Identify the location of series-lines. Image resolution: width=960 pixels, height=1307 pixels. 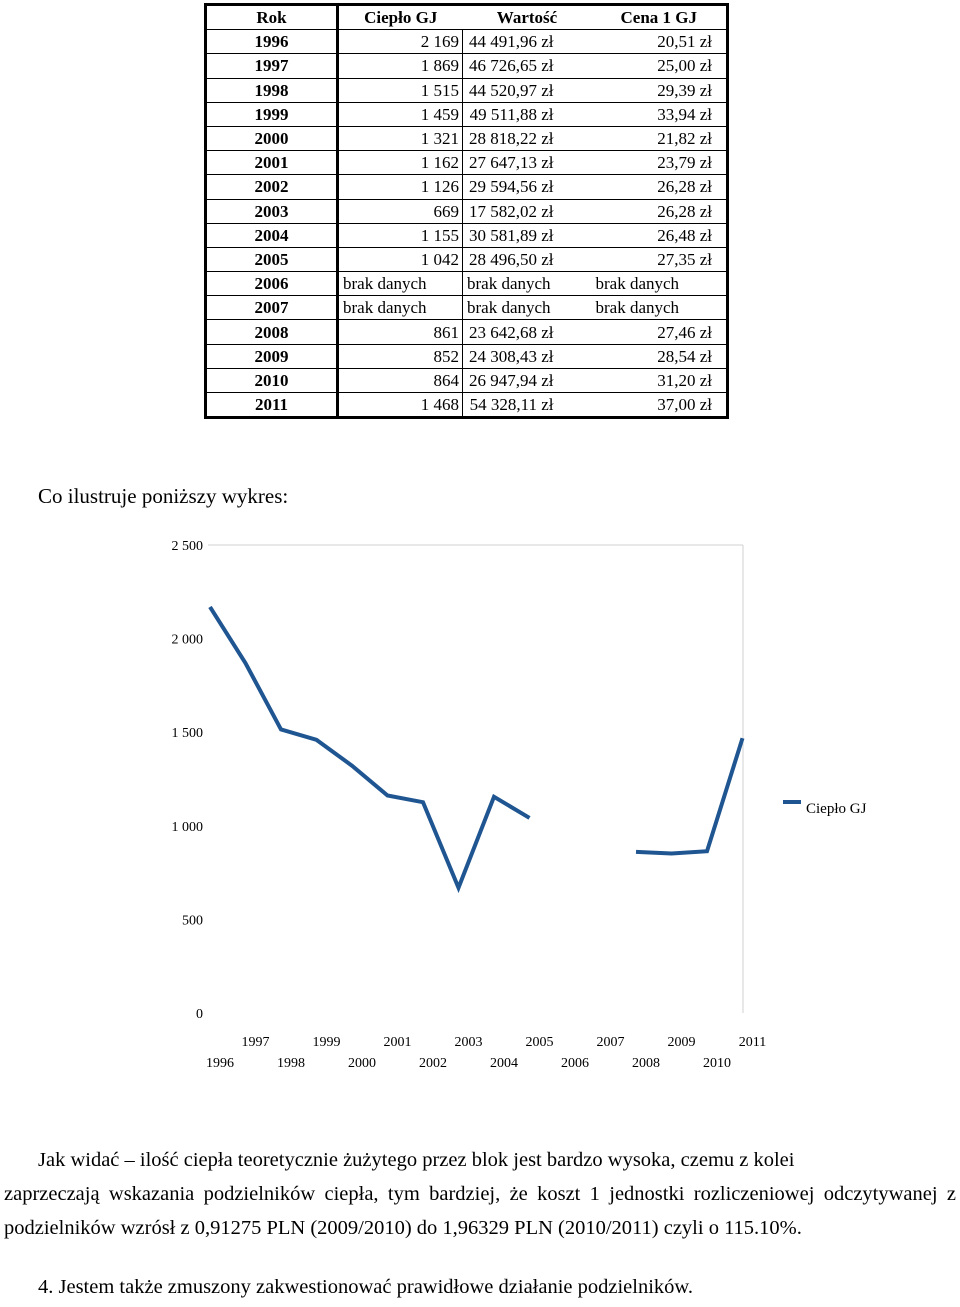
(476, 749).